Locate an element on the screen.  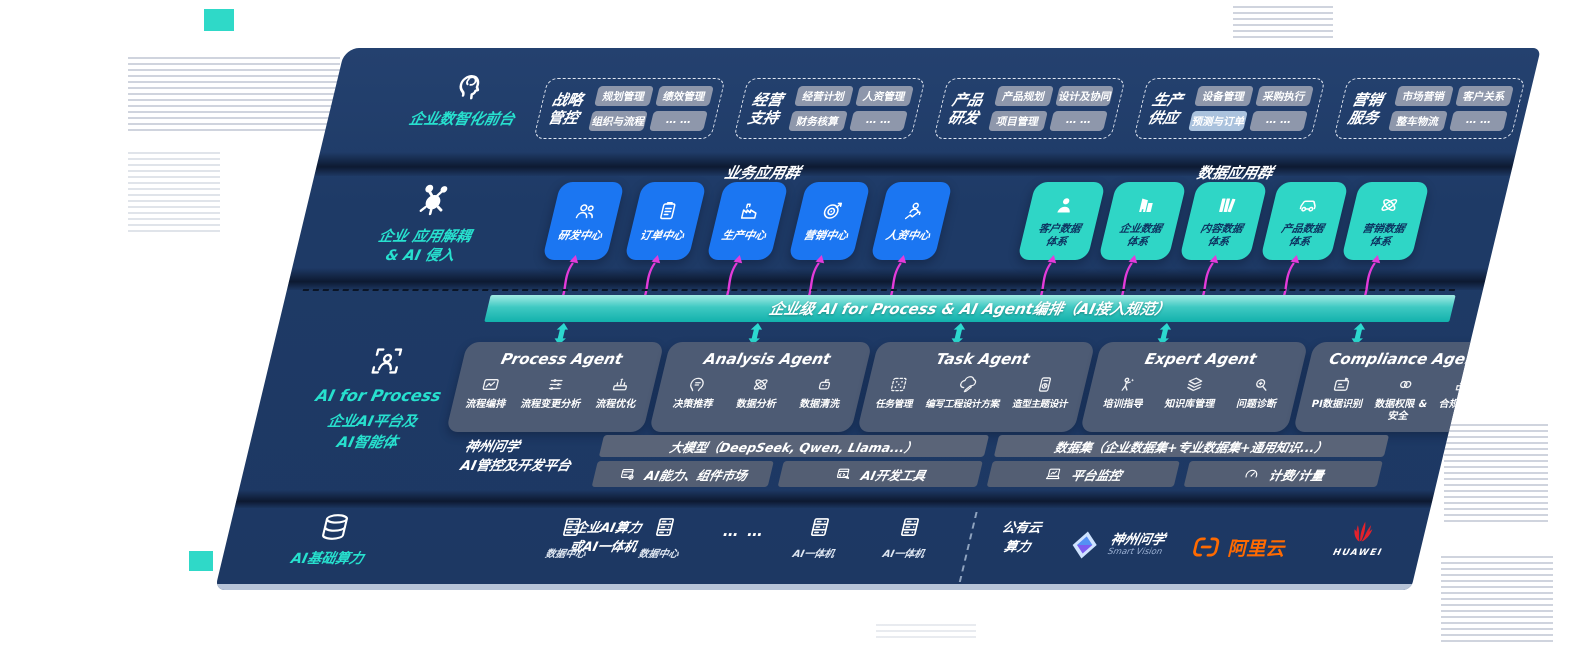
app-box-content-data: 内容数据 体系 is located at coordinates (1223, 221).